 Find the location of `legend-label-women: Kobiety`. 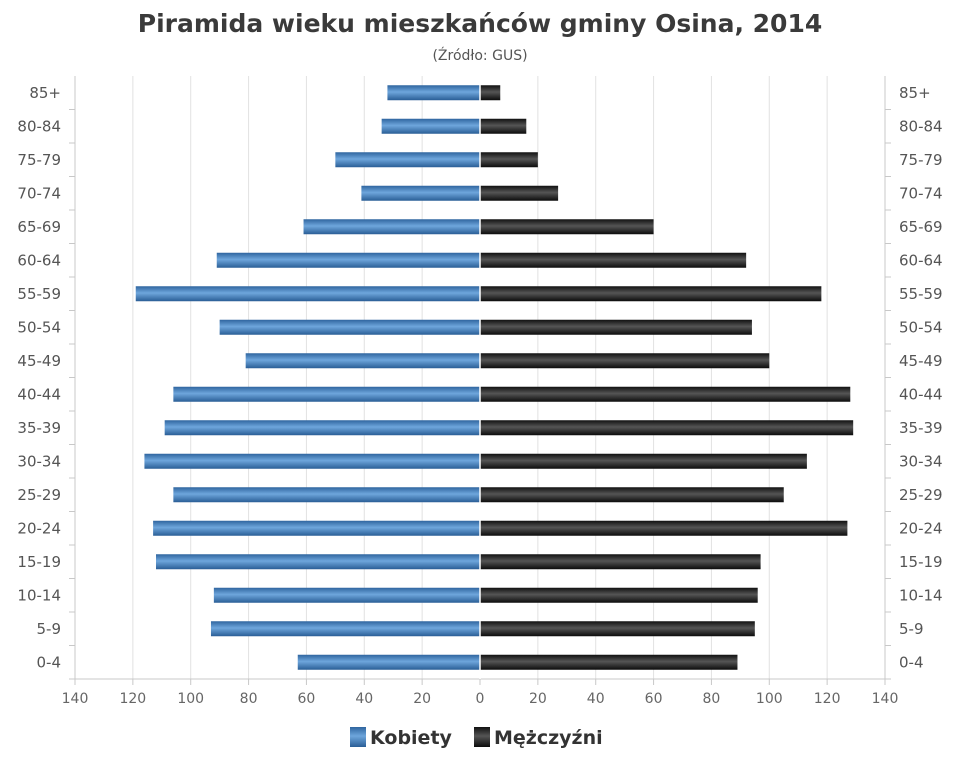

legend-label-women: Kobiety is located at coordinates (411, 738).